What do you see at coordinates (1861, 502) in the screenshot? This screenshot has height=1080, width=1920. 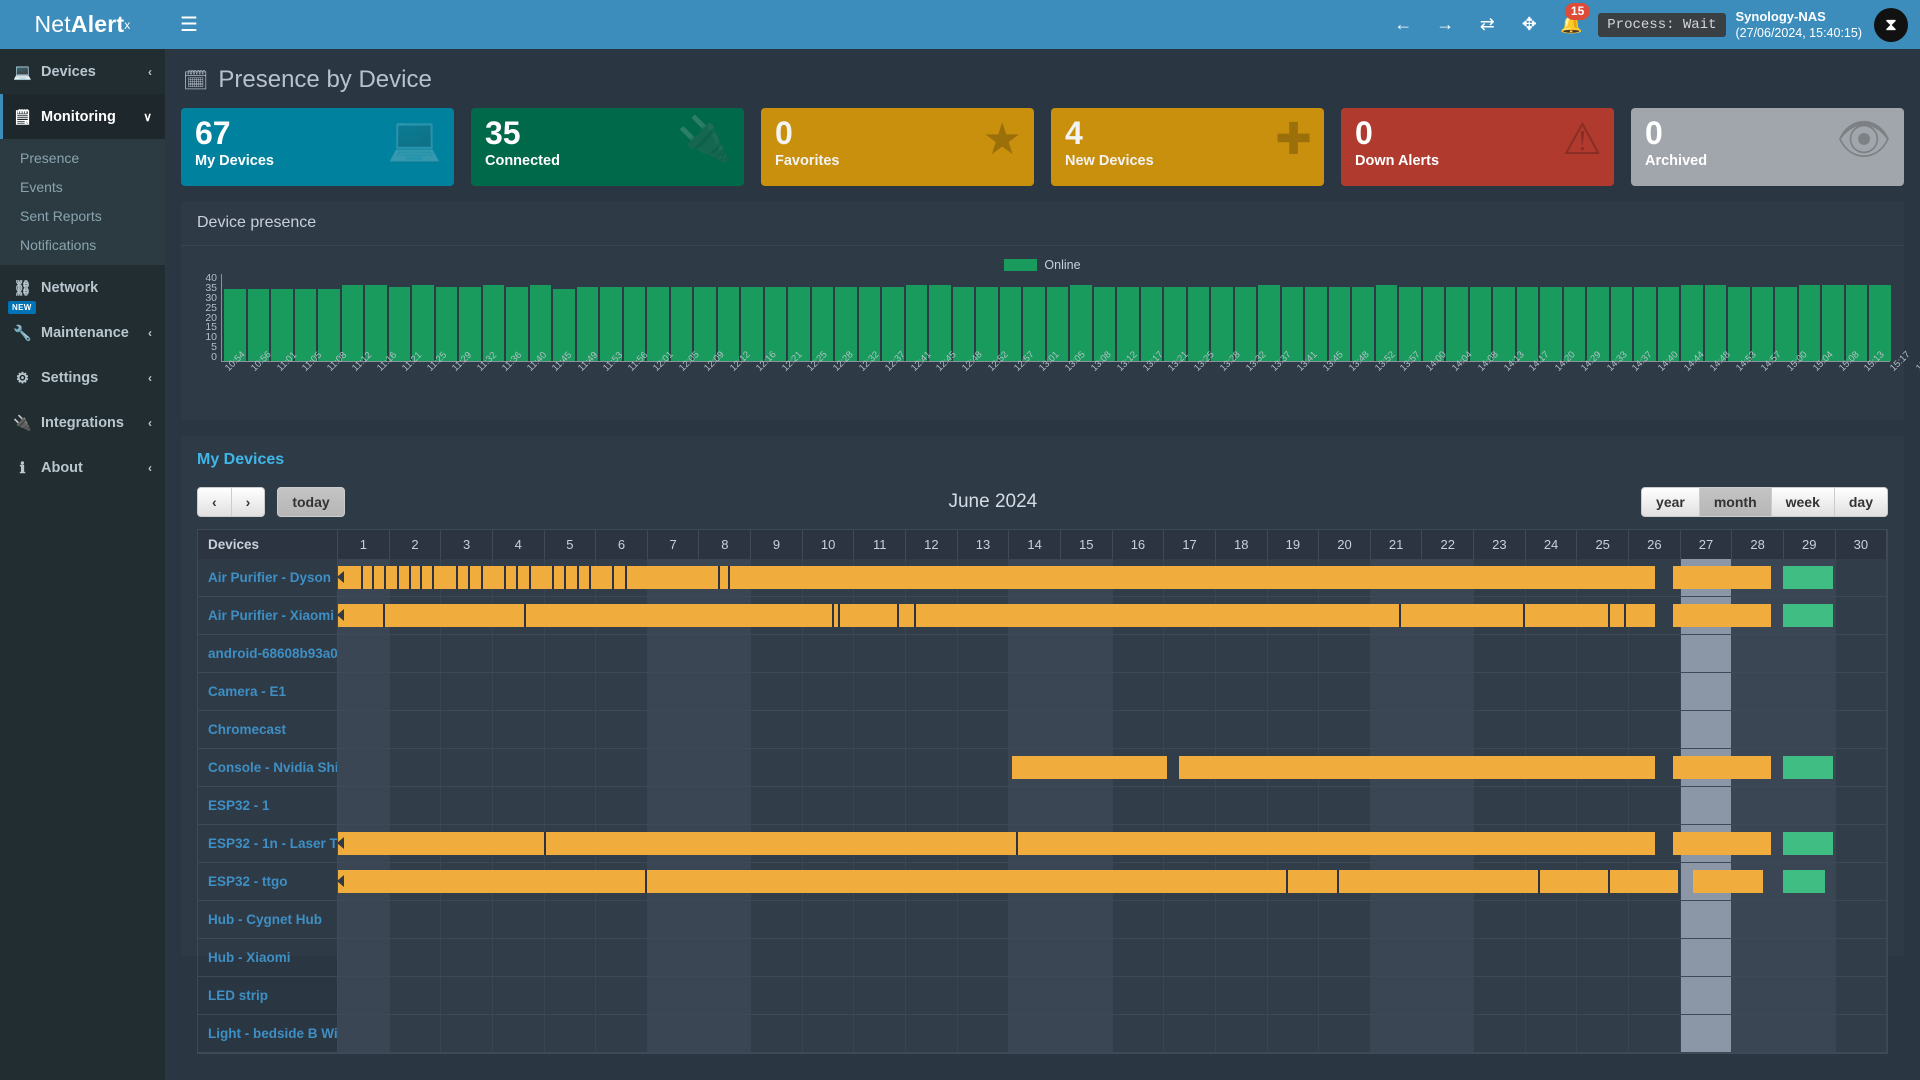 I see `view-day-button: day` at bounding box center [1861, 502].